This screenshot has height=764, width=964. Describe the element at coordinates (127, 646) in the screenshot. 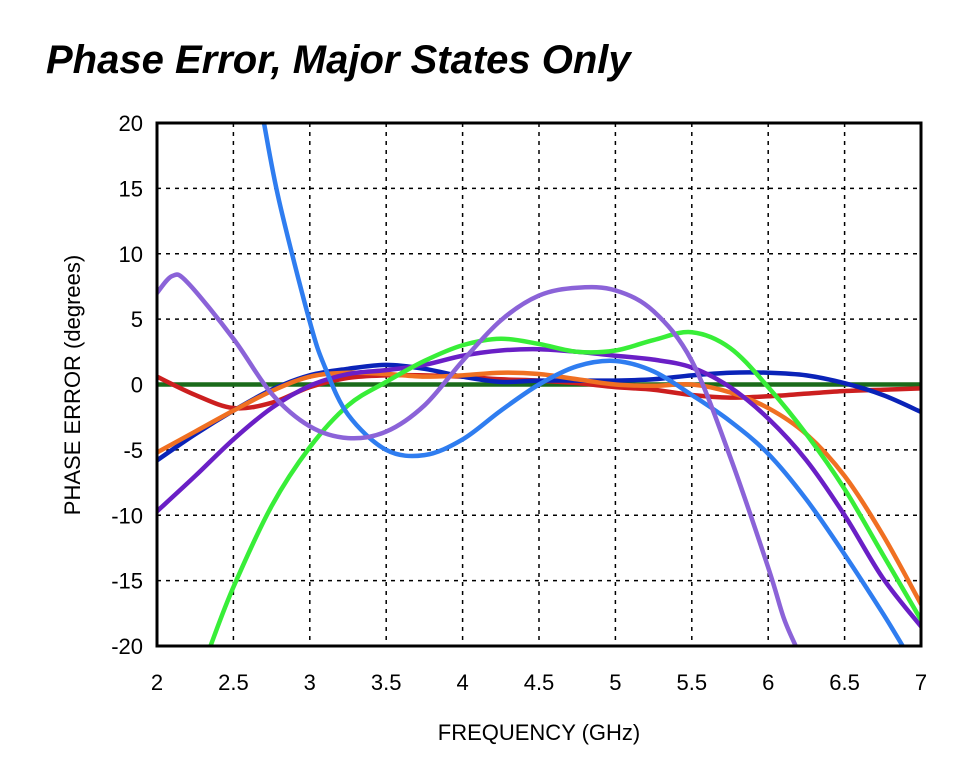

I see `y-tick-label: -20` at that location.